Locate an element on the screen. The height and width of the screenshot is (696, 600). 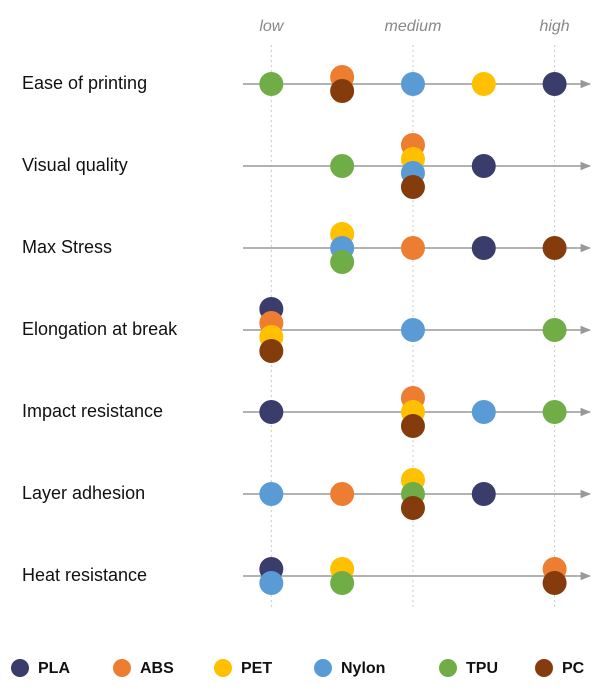
row-label: Ease of printing is located at coordinates (84, 83).